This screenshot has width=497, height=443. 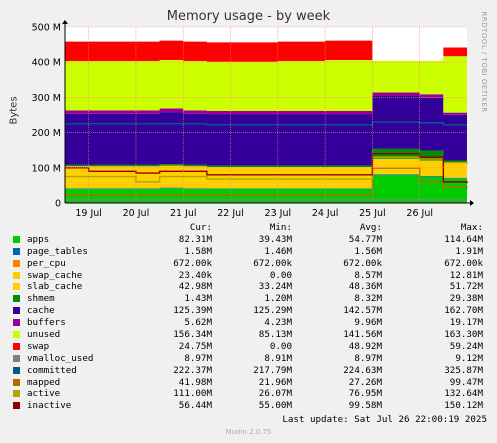 What do you see at coordinates (275, 335) in the screenshot?
I see `legend-min: 85.13M` at bounding box center [275, 335].